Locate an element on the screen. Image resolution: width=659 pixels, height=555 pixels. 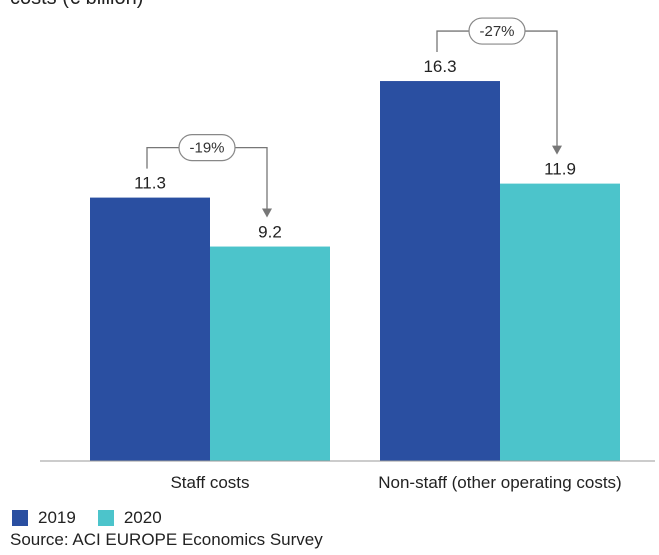
category-label-non-staff: Non-staff (other operating costs) is located at coordinates (499, 482).